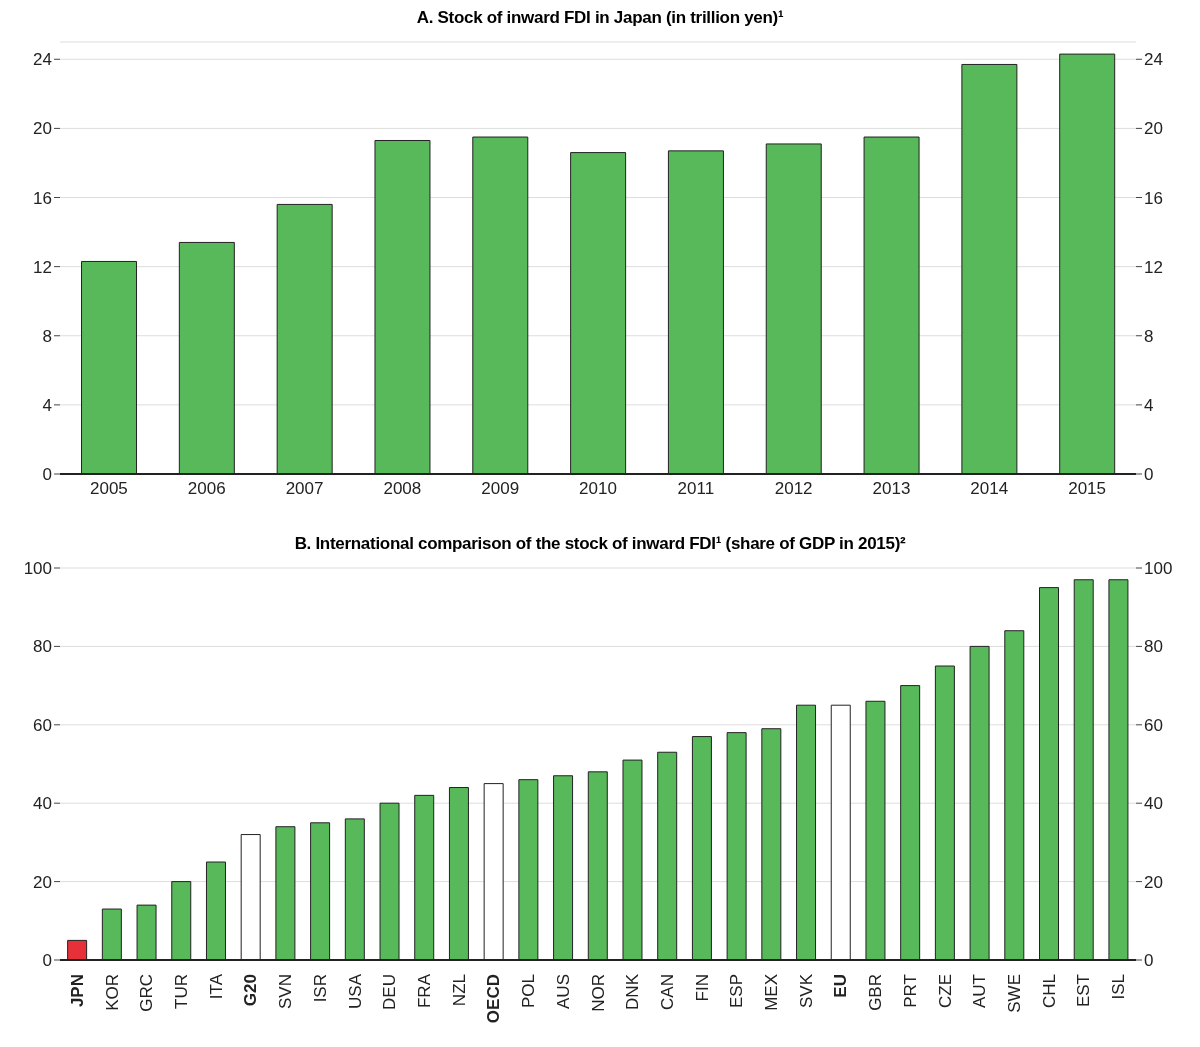 This screenshot has width=1200, height=1047. I want to click on x-tick-label: ISR, so click(320, 988).